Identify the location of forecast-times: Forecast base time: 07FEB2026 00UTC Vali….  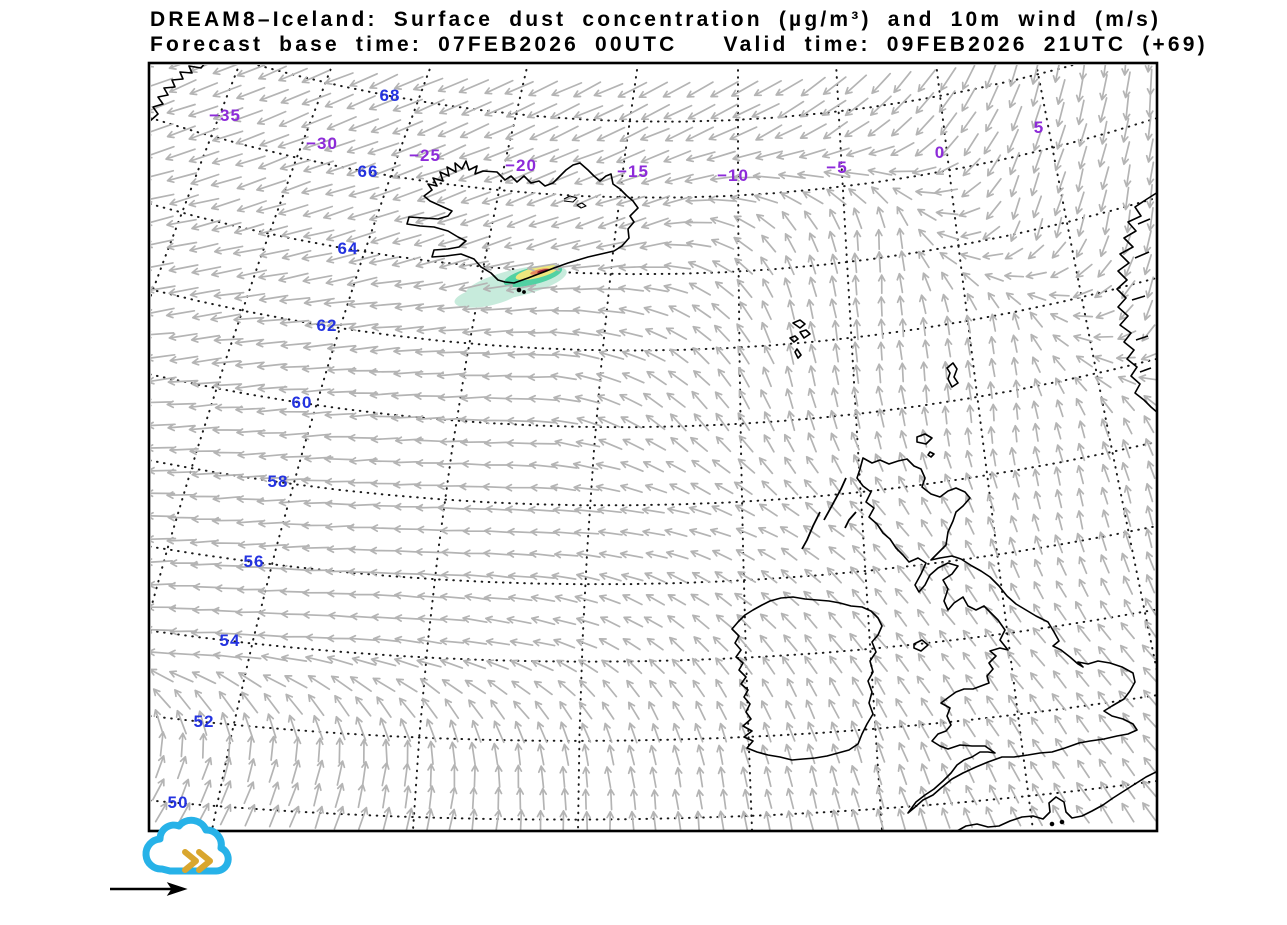
(679, 45).